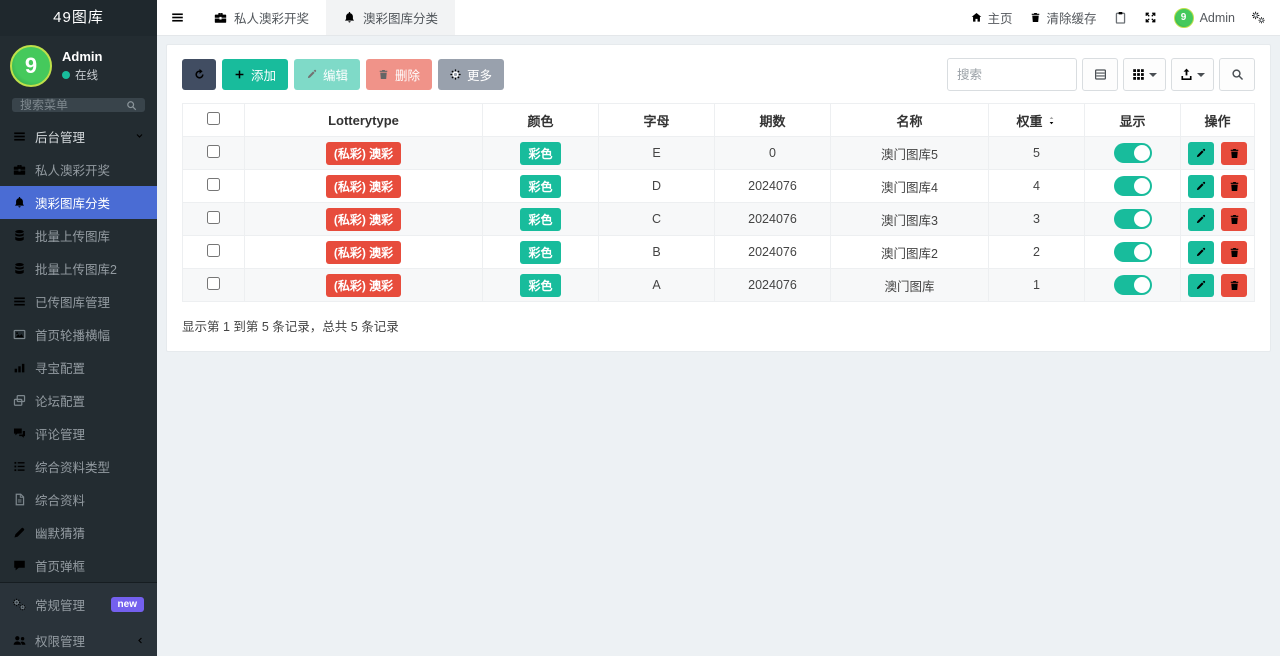 This screenshot has width=1280, height=656. I want to click on sort-icon, so click(1051, 120).